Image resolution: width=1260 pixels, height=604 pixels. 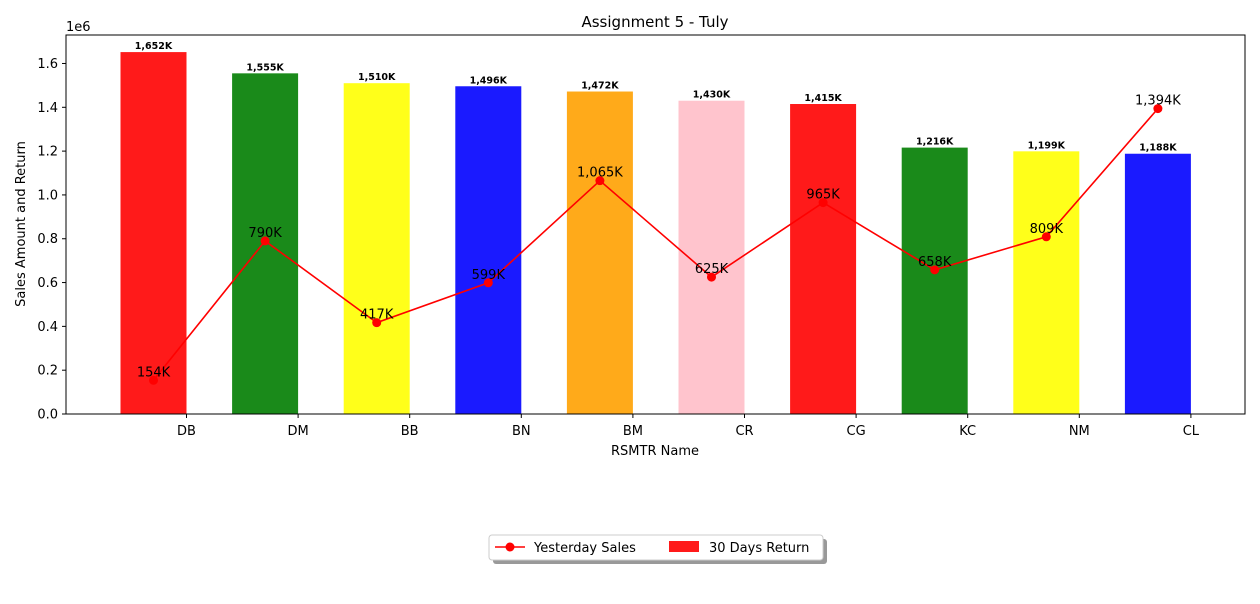 I want to click on line-value-label: 625K, so click(x=712, y=269).